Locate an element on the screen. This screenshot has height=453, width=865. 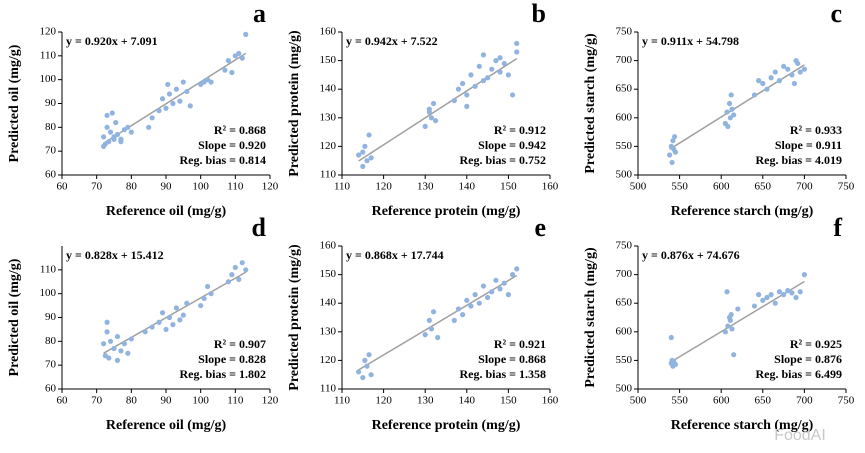
x-tick-label: 600 is located at coordinates (721, 401).